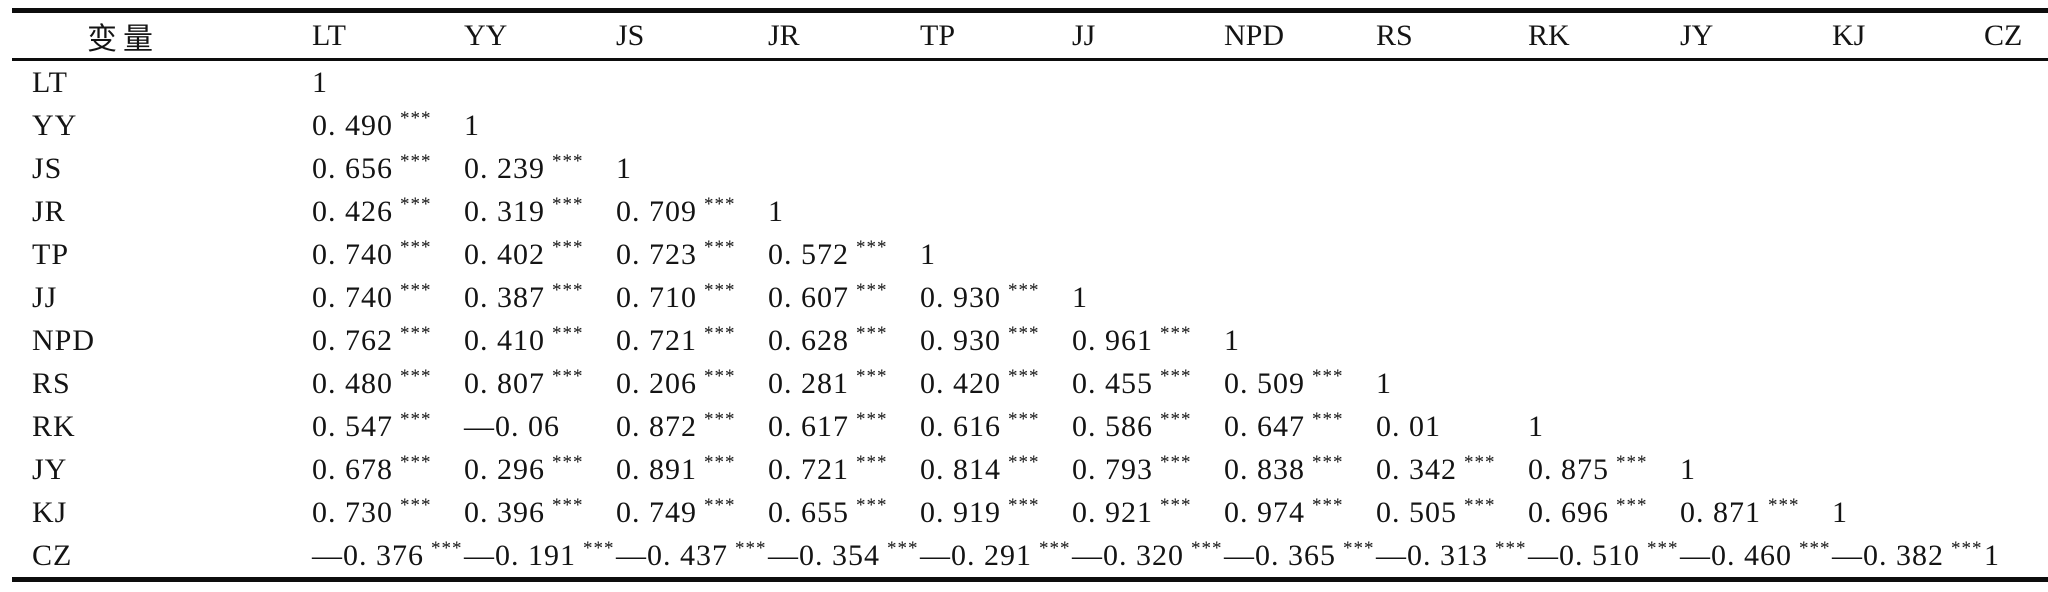  What do you see at coordinates (1112, 383) in the screenshot?
I see `correlation-value: 0. 455` at bounding box center [1112, 383].